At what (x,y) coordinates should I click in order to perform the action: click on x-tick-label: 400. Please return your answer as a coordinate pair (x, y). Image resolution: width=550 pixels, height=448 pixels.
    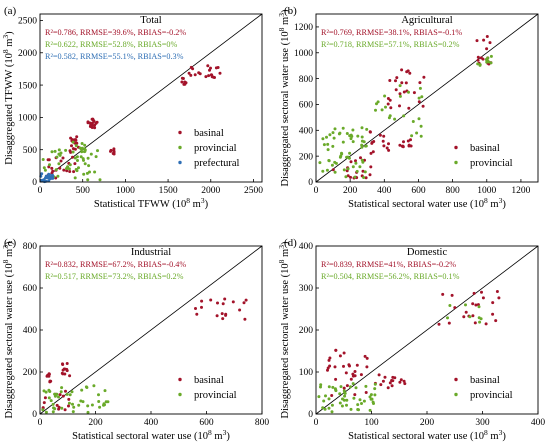
    Looking at the image, I should click on (151, 423).